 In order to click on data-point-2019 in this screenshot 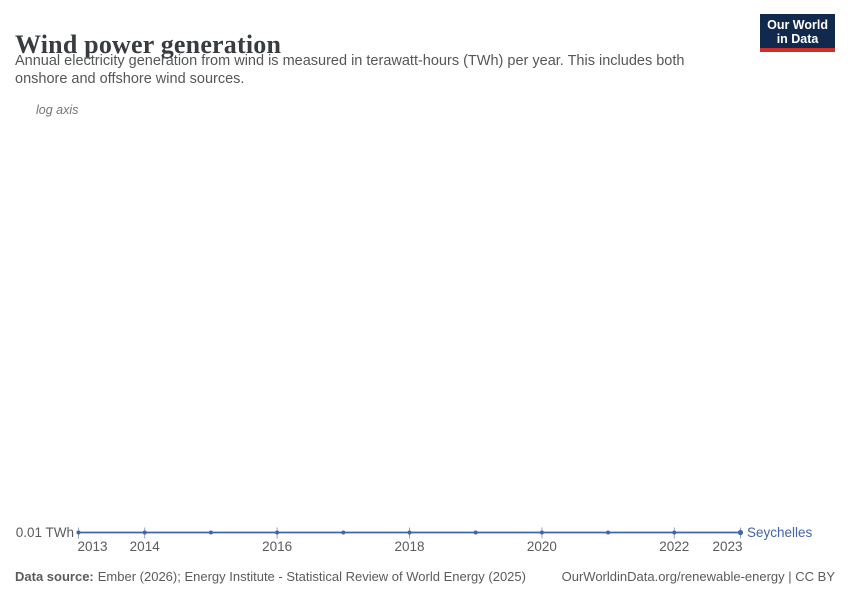, I will do `click(475, 532)`.